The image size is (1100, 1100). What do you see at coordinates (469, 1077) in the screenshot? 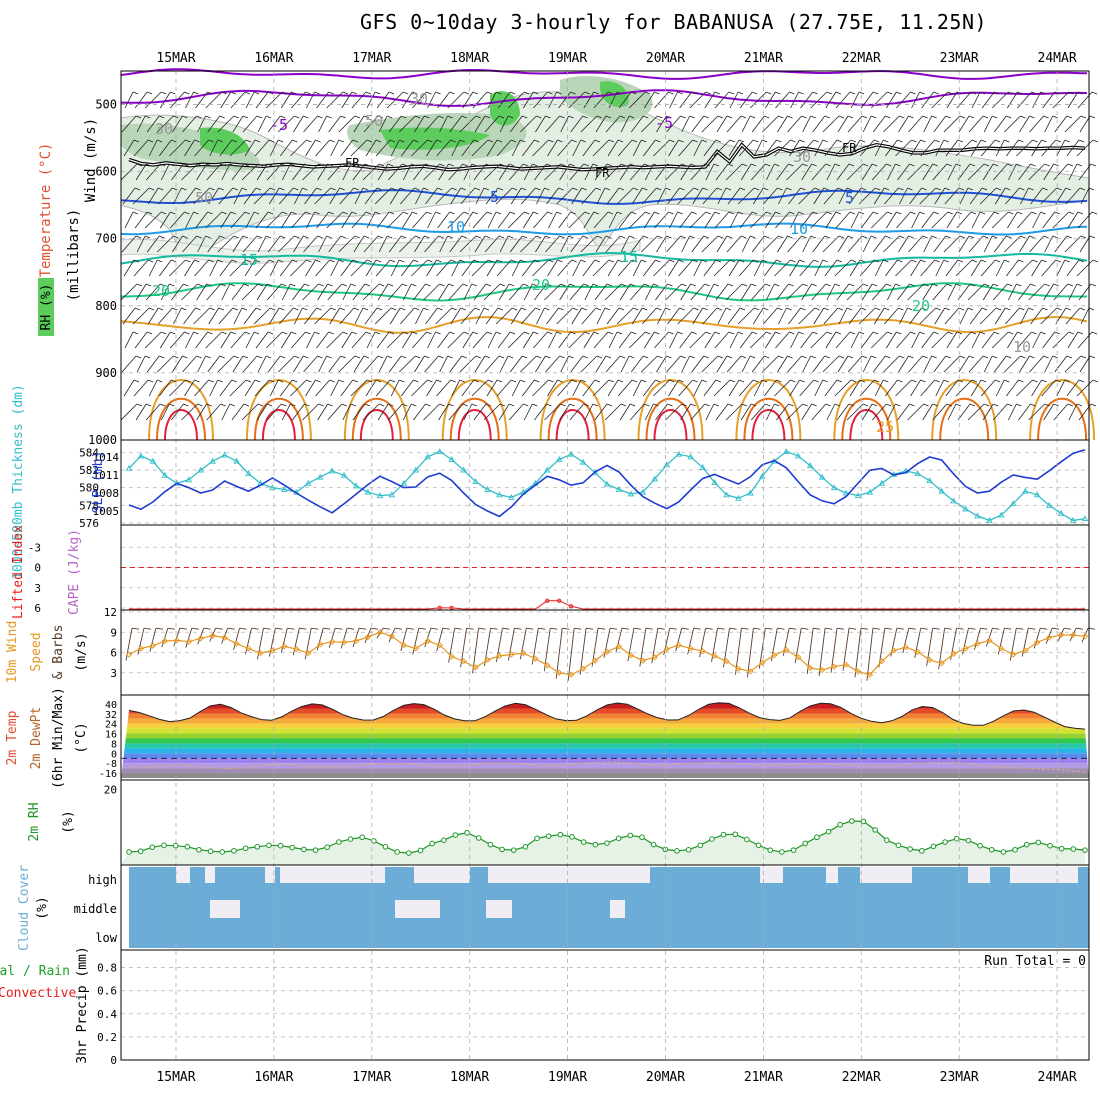
I see `date-label-bottom: 18MAR` at bounding box center [469, 1077].